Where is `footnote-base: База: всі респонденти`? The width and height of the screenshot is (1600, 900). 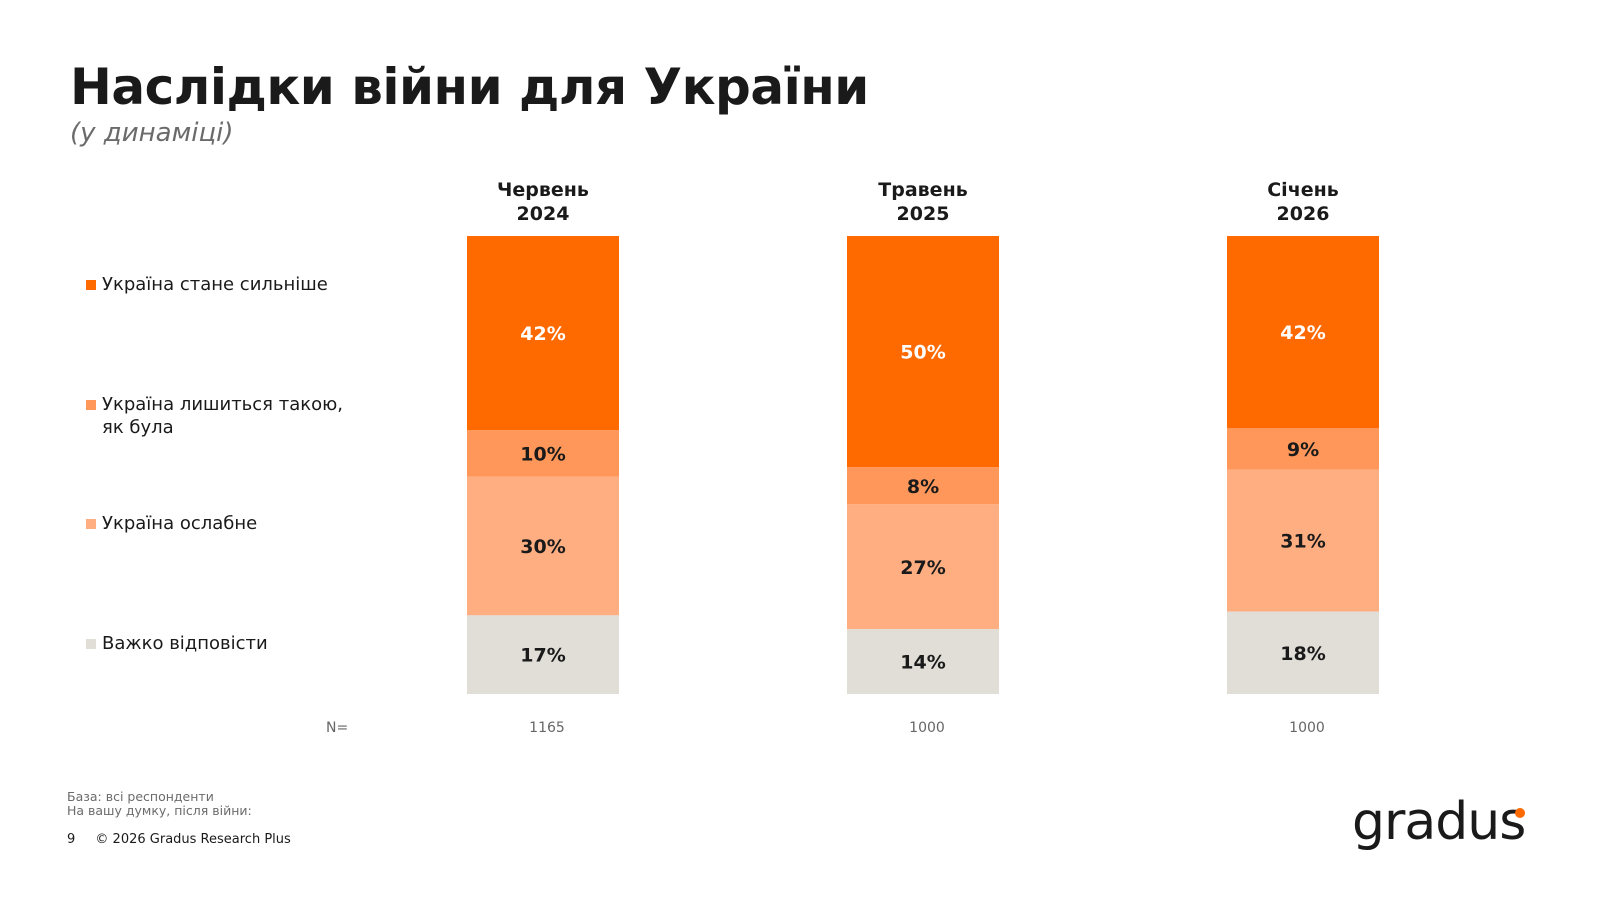
footnote-base: База: всі респонденти is located at coordinates (140, 796).